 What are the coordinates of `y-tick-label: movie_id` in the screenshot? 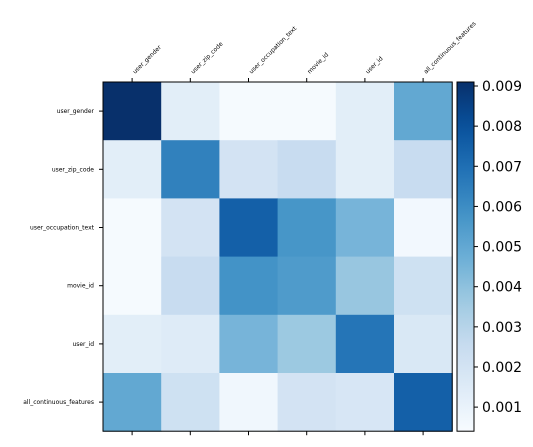 It's located at (80, 286).